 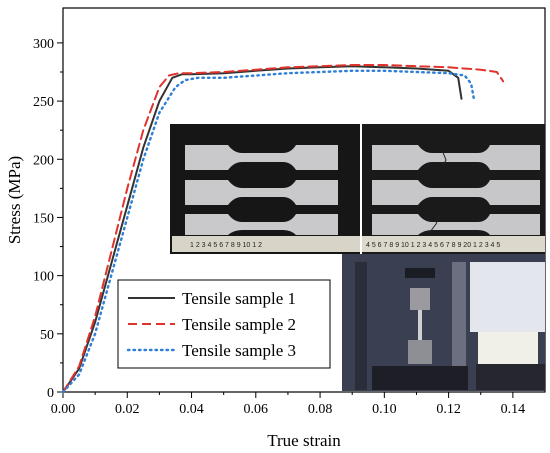 I want to click on x-tick-label: 0.06, so click(x=256, y=409).